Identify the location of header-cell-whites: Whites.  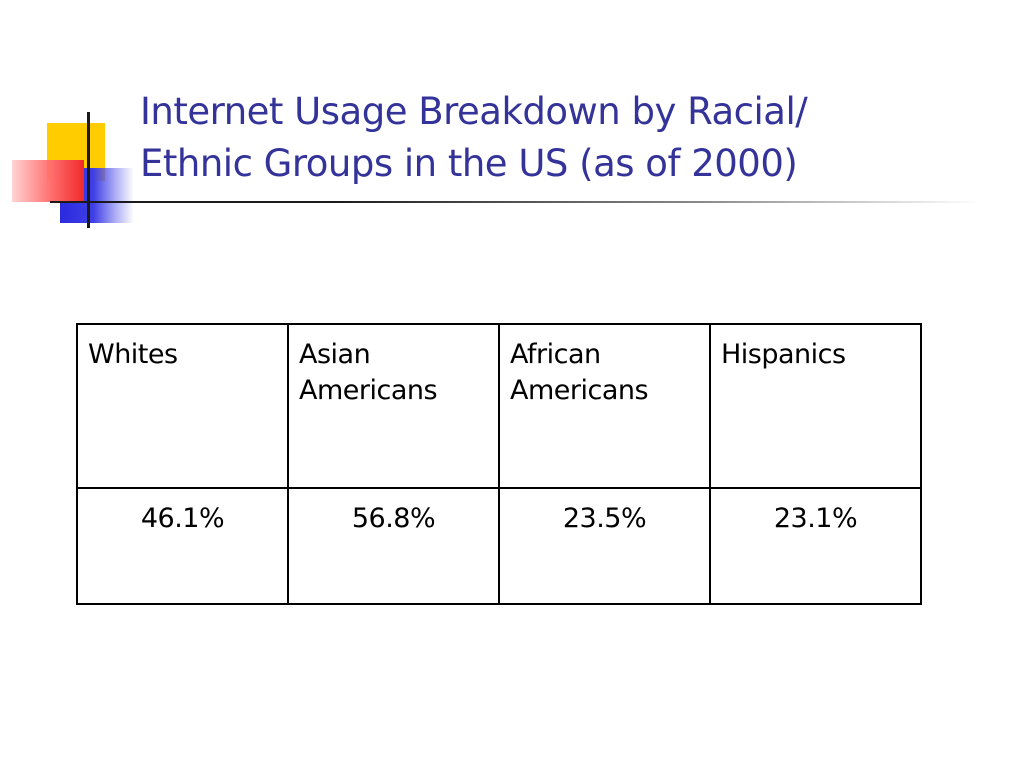
(182, 406).